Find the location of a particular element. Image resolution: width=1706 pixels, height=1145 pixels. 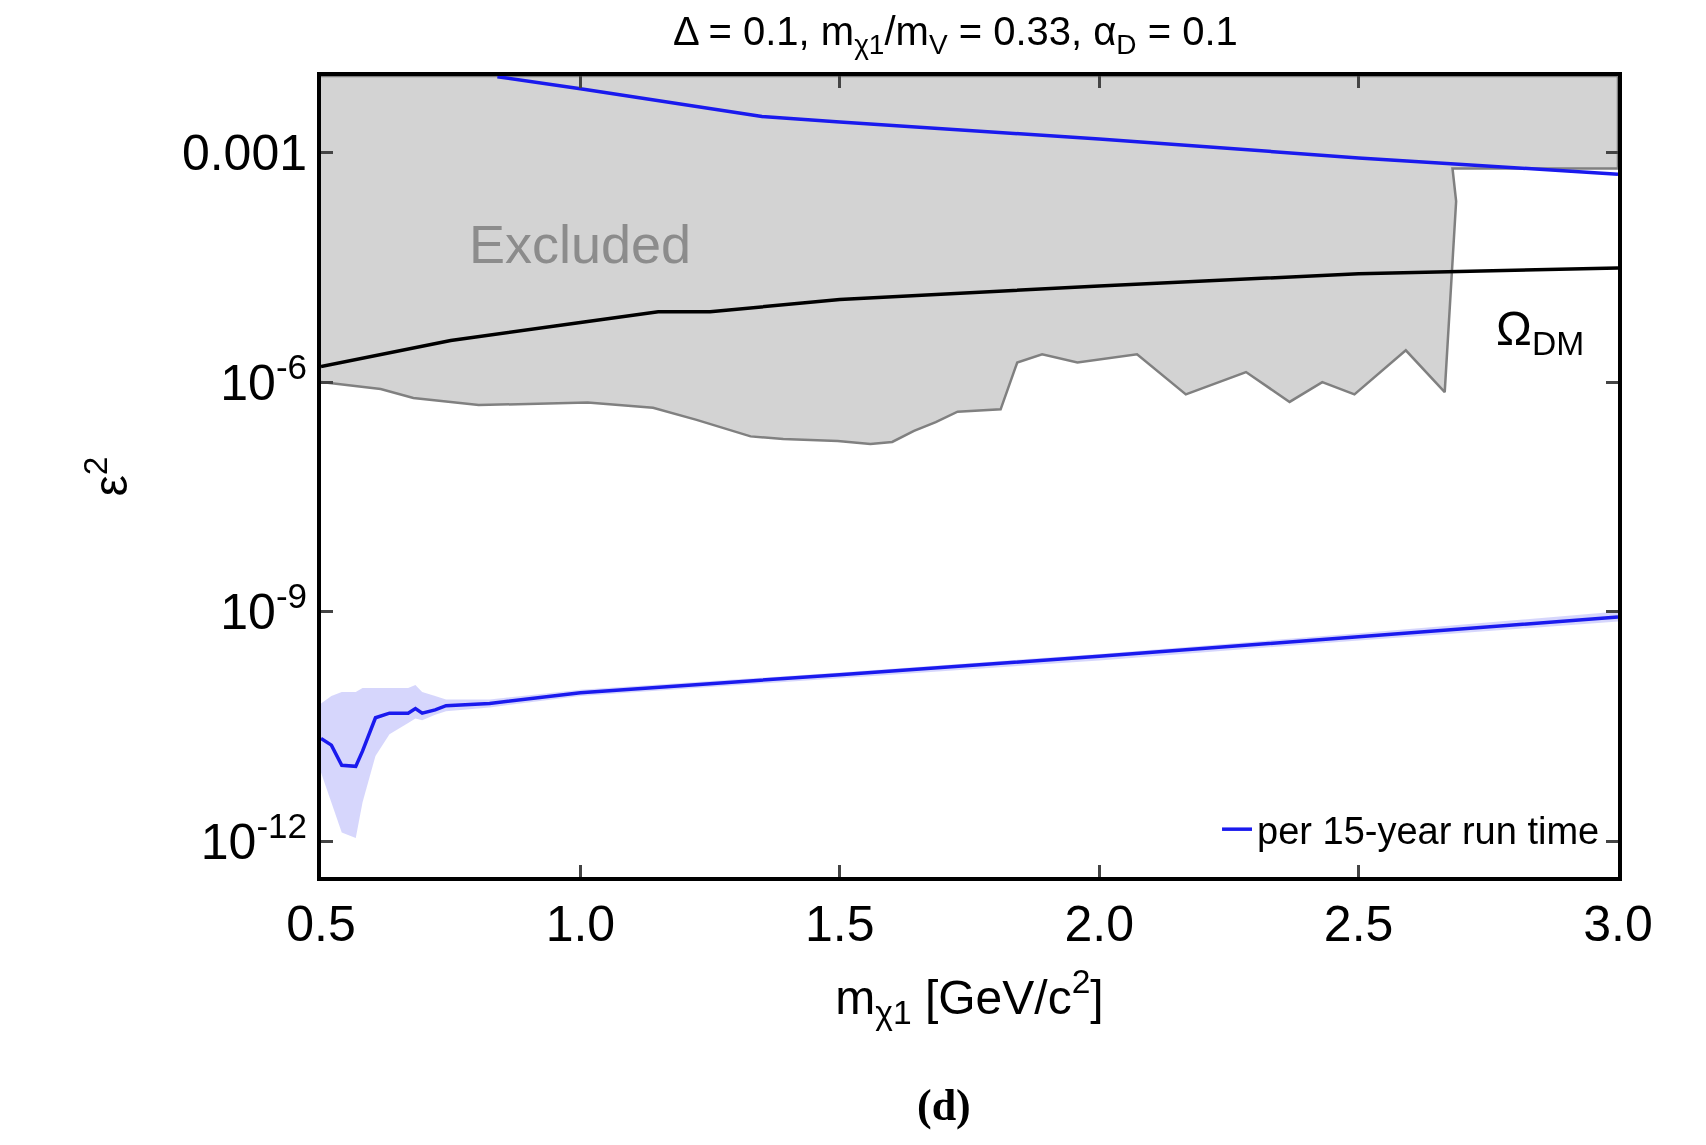

x-tick-label: 2.0 is located at coordinates (1099, 924).